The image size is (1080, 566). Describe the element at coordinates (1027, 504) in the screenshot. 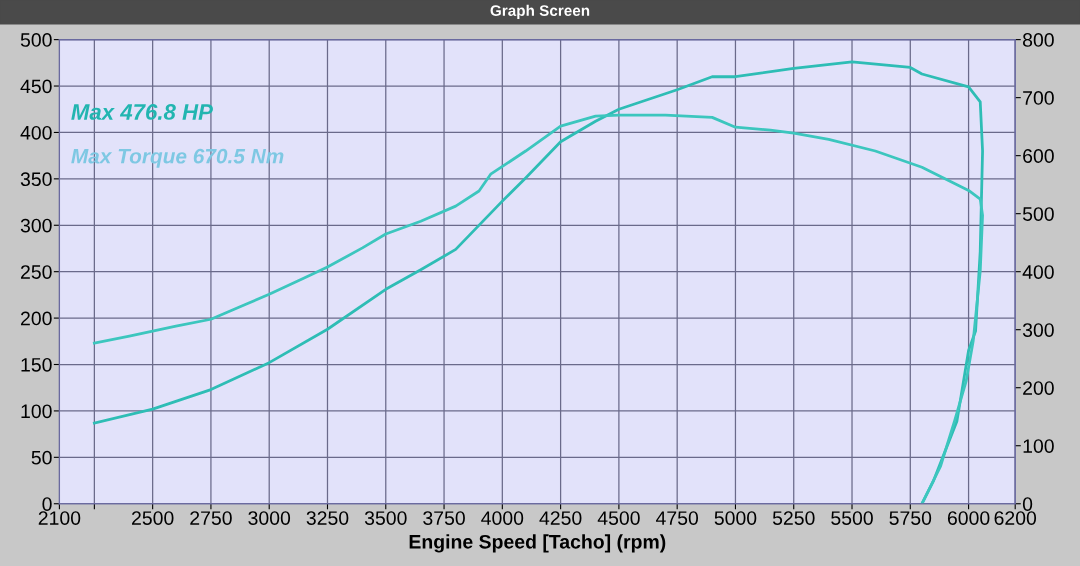

I see `y2-tick-label: 0` at that location.